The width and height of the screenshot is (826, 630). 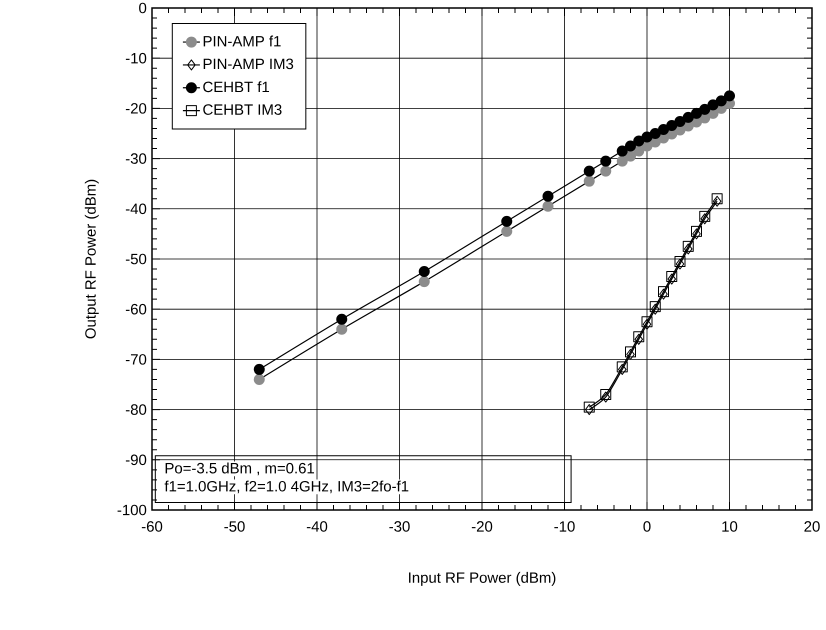 What do you see at coordinates (242, 109) in the screenshot?
I see `legend-label: CEHBT IM3` at bounding box center [242, 109].